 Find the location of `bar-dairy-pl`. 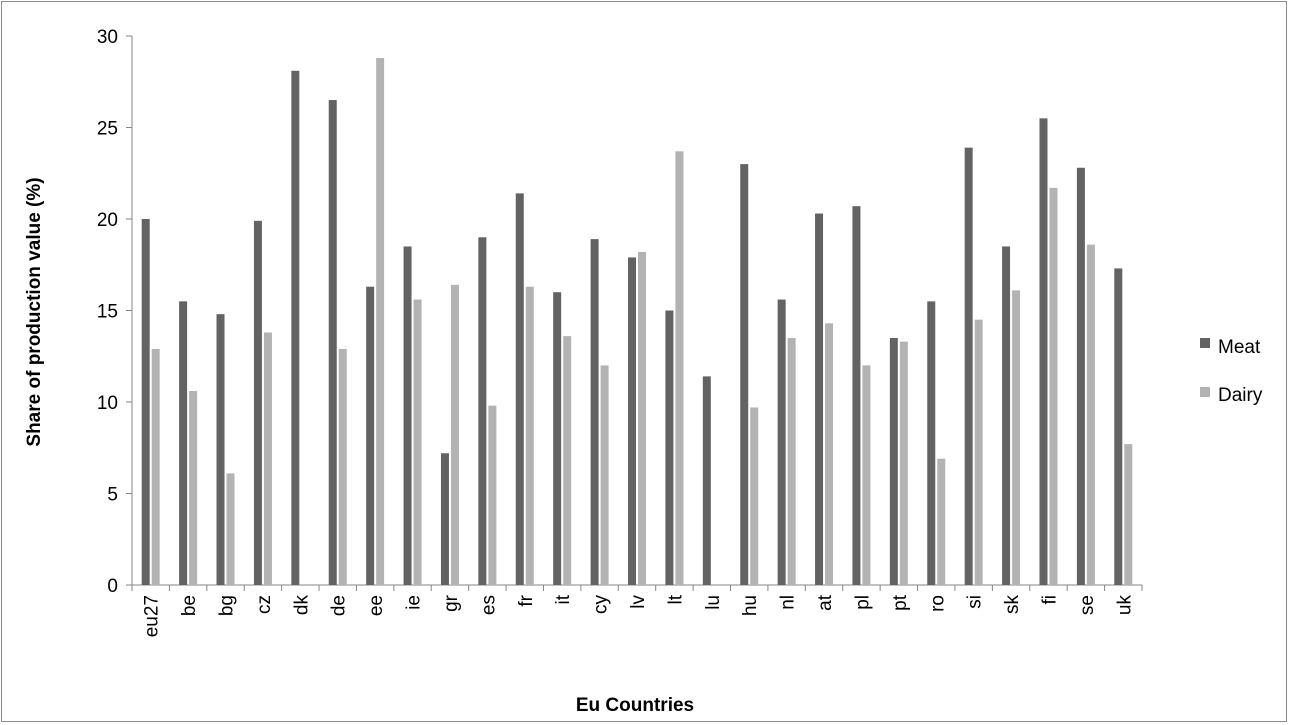

bar-dairy-pl is located at coordinates (866, 475).